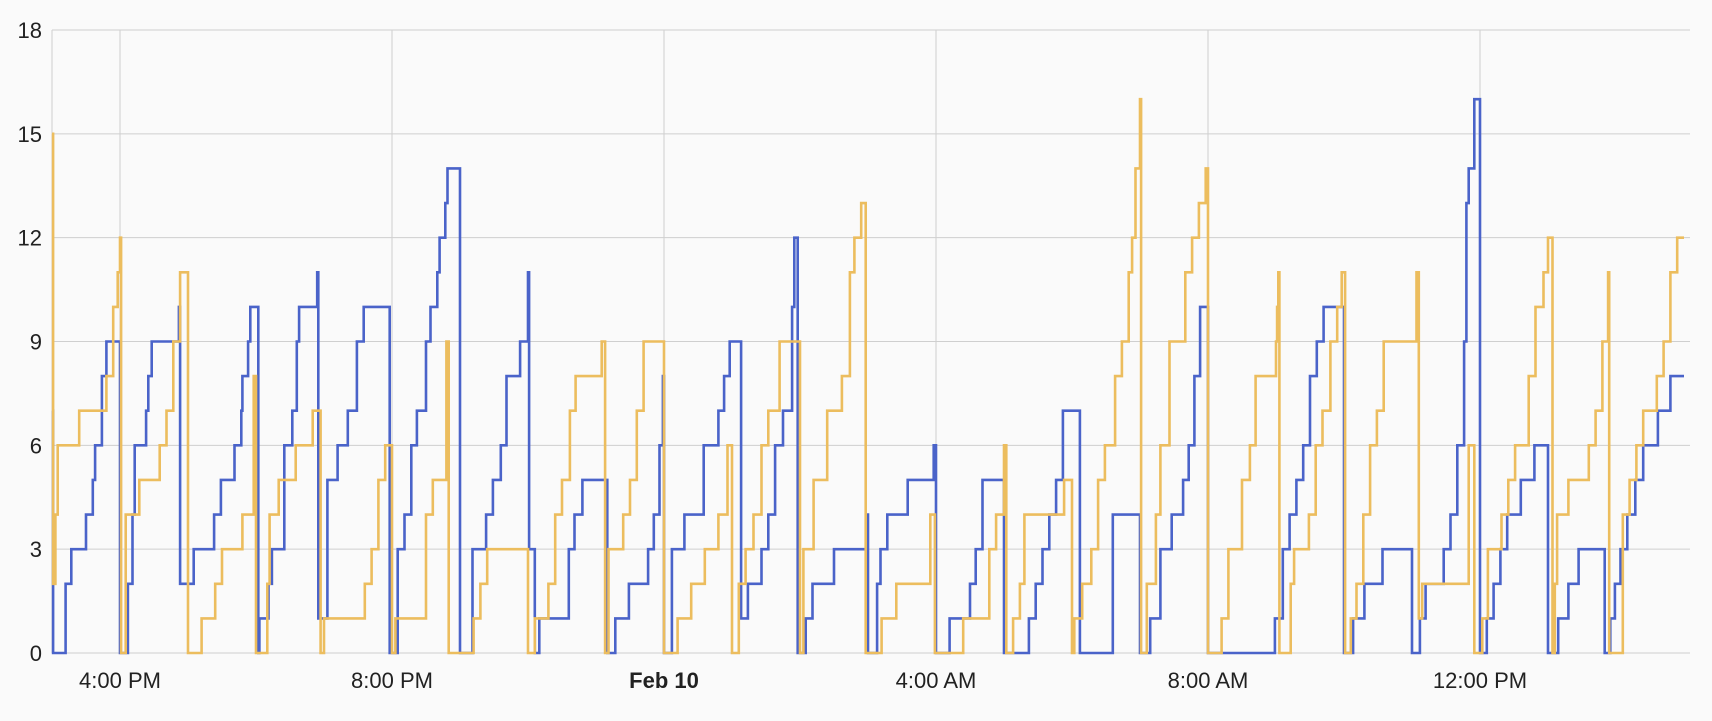 The image size is (1712, 721). Describe the element at coordinates (30, 30) in the screenshot. I see `y-tick-label: 18` at that location.